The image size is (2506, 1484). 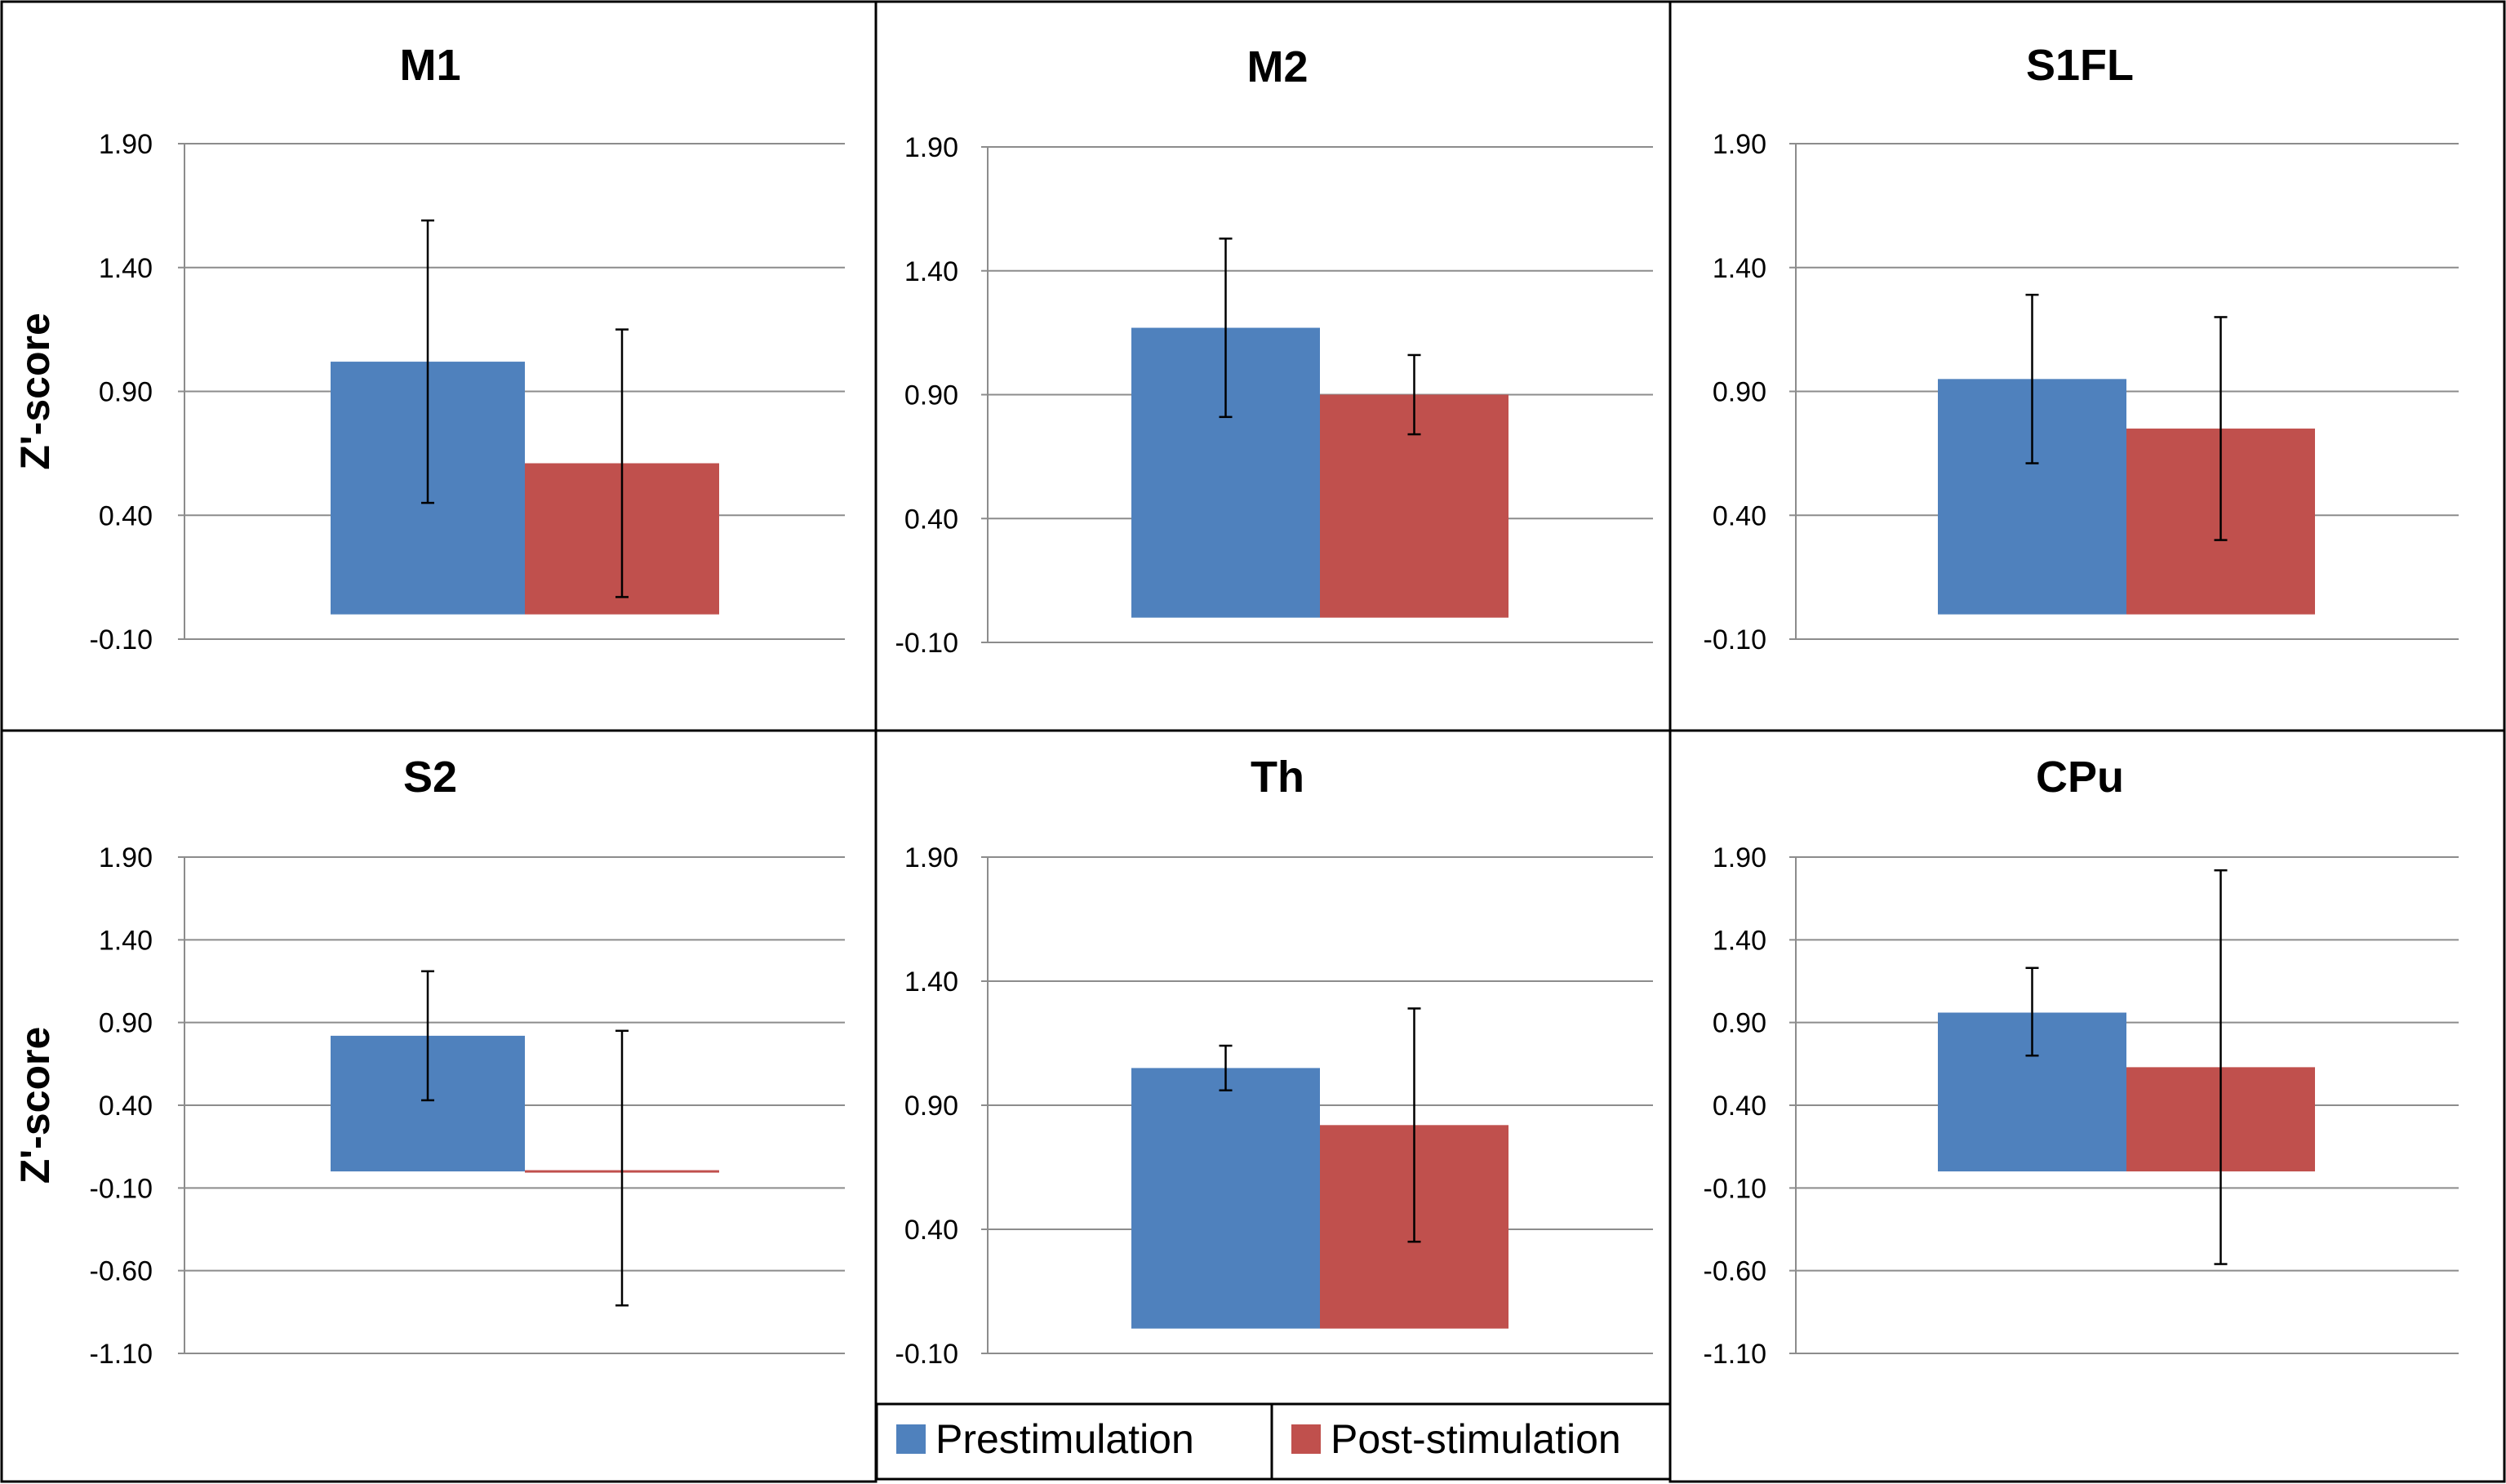 What do you see at coordinates (430, 777) in the screenshot?
I see `chart-title-s2: S2` at bounding box center [430, 777].